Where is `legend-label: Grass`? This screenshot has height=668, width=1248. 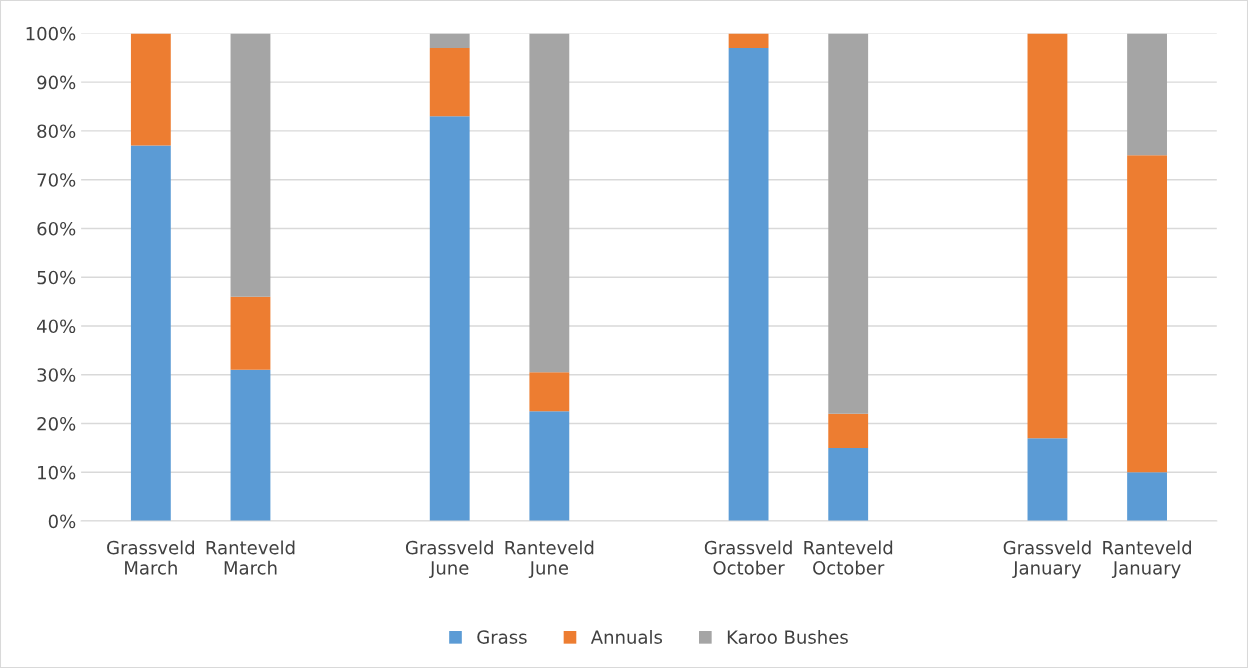
legend-label: Grass is located at coordinates (502, 637).